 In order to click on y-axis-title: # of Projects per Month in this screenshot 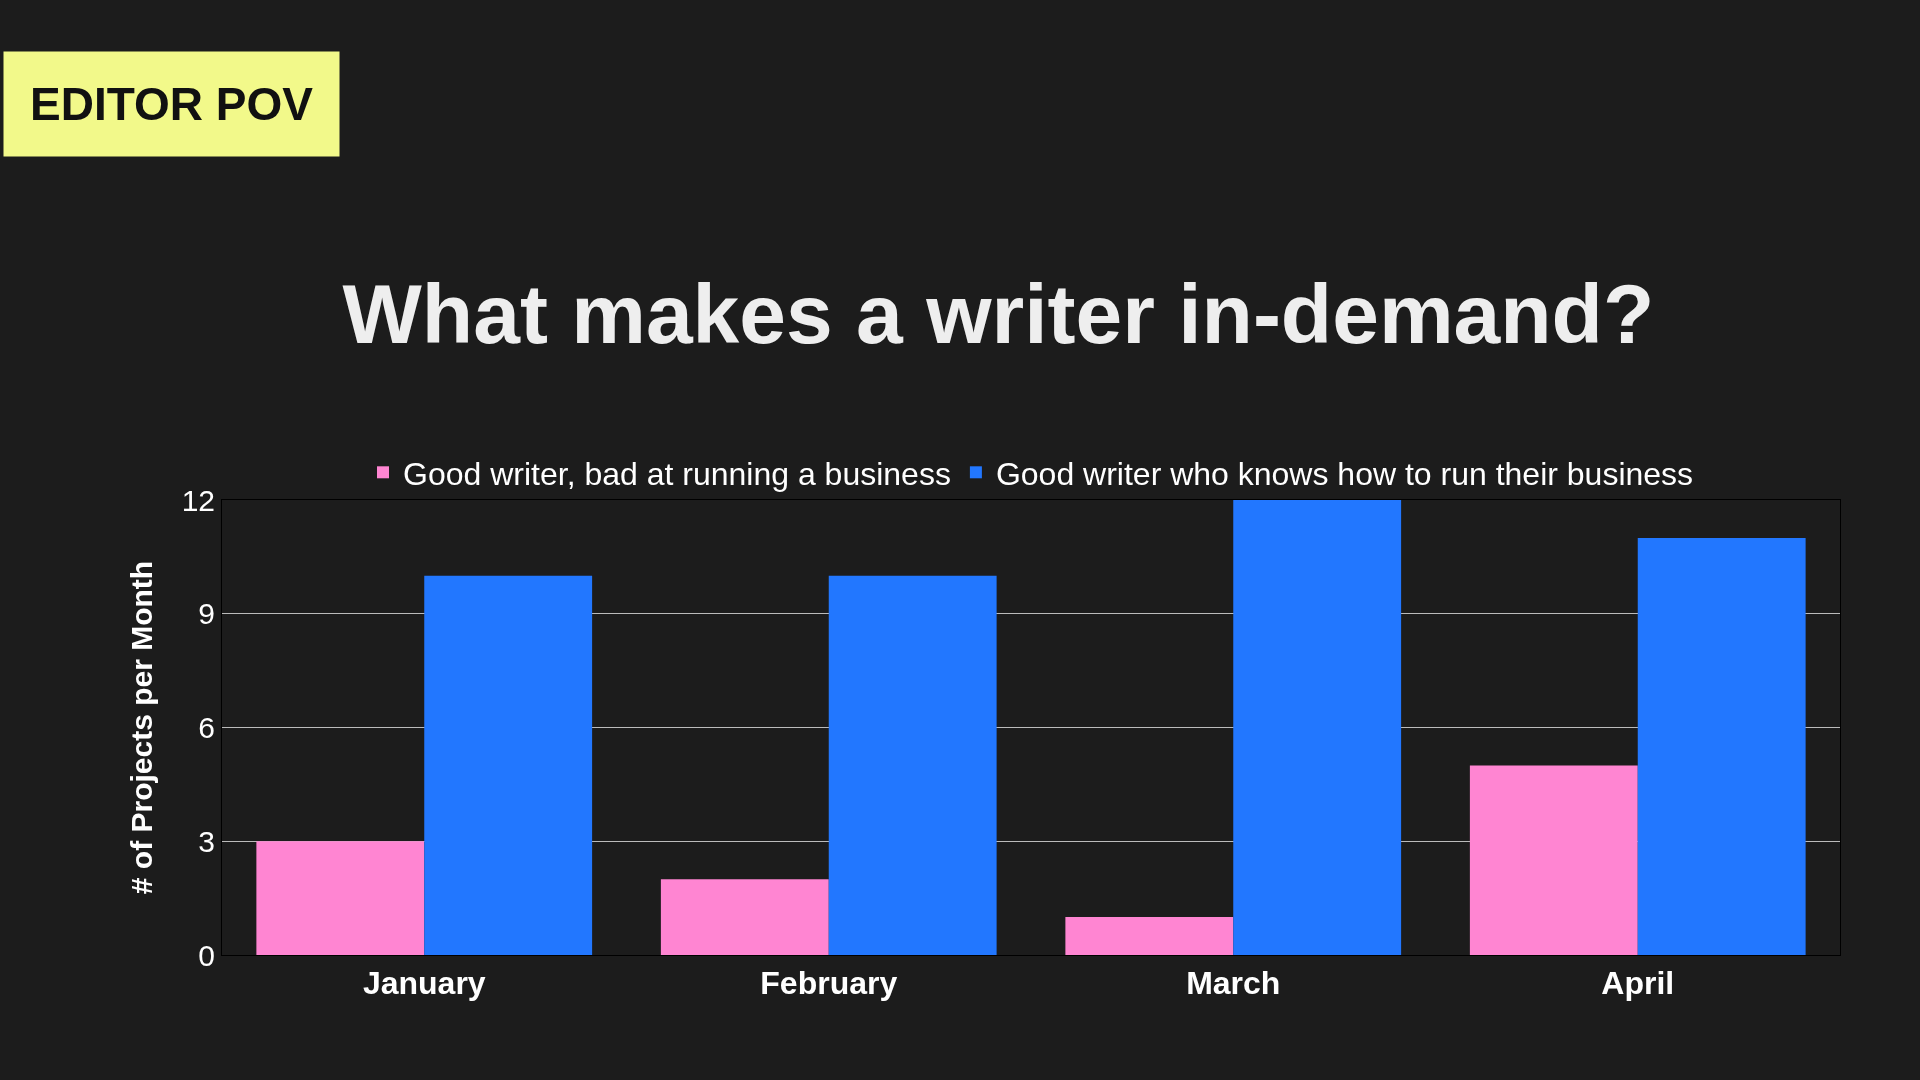, I will do `click(141, 727)`.